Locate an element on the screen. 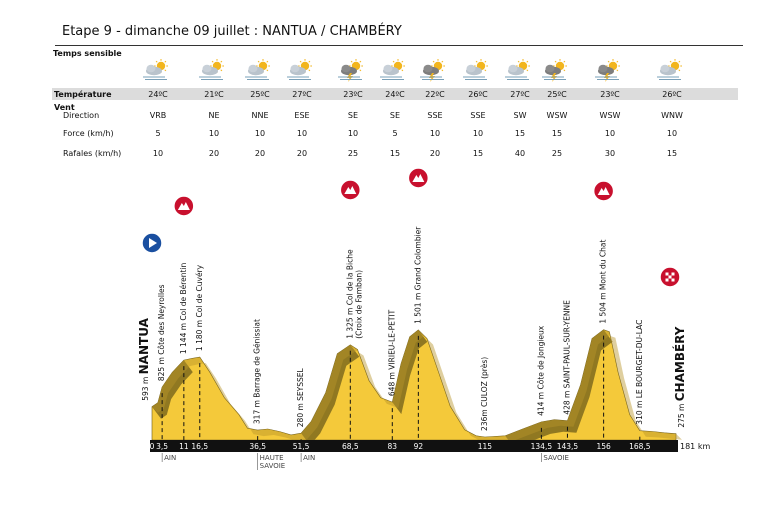 Image resolution: width=776 pixels, height=508 pixels. sky-label: Temps sensible is located at coordinates (87, 53).